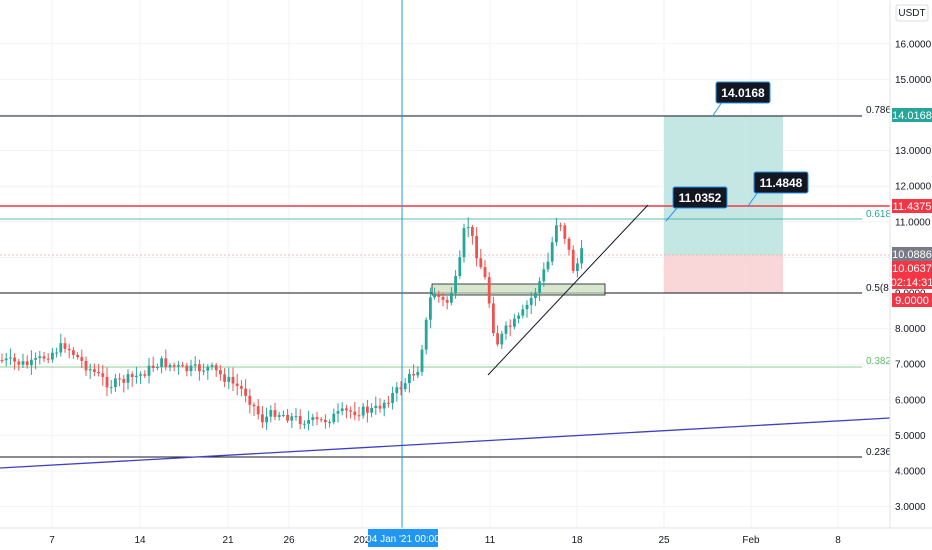 The width and height of the screenshot is (932, 550). What do you see at coordinates (52, 540) in the screenshot?
I see `svg-text: 7` at bounding box center [52, 540].